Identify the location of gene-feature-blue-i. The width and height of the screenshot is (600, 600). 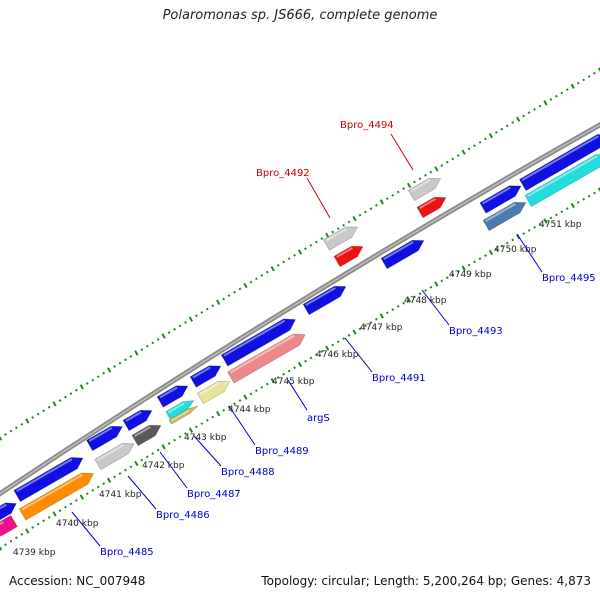
(403, 252).